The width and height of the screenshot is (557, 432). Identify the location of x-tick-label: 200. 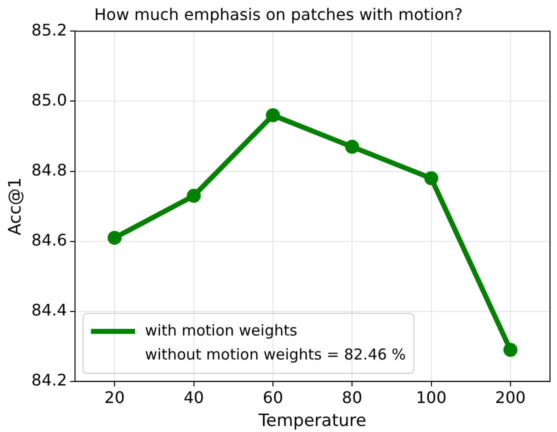
(510, 398).